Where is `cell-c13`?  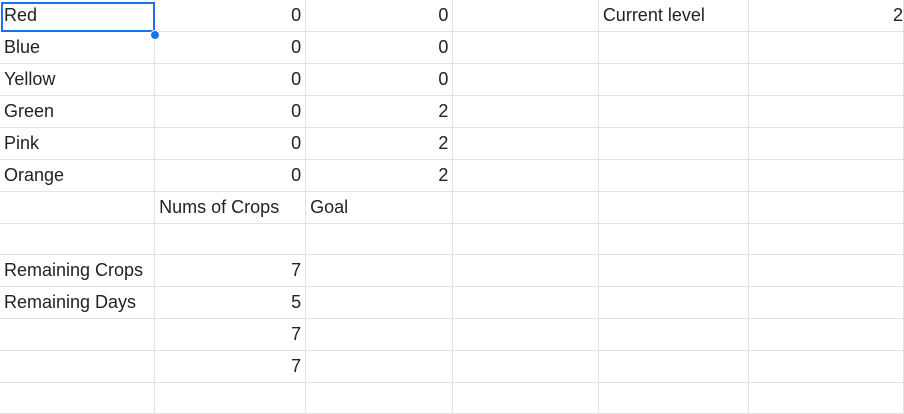 cell-c13 is located at coordinates (379, 398).